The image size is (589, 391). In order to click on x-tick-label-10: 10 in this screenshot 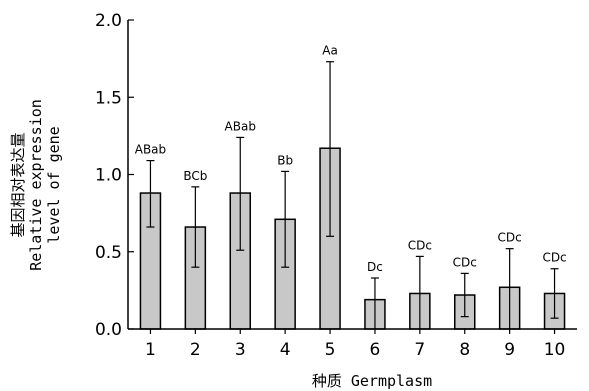, I will do `click(555, 350)`.